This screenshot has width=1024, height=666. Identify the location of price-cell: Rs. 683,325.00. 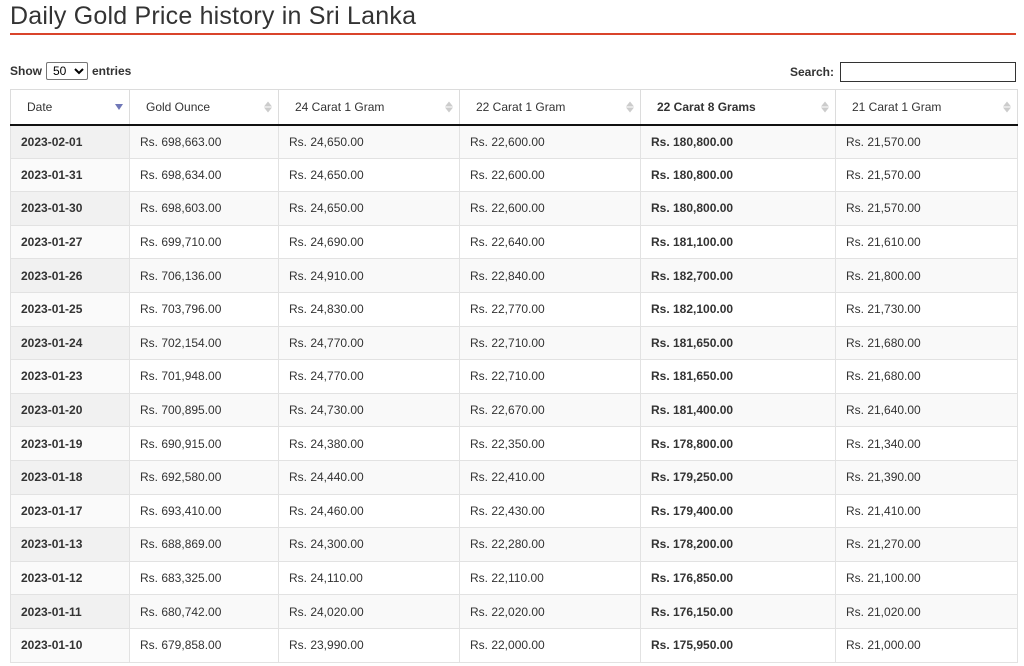
(204, 578).